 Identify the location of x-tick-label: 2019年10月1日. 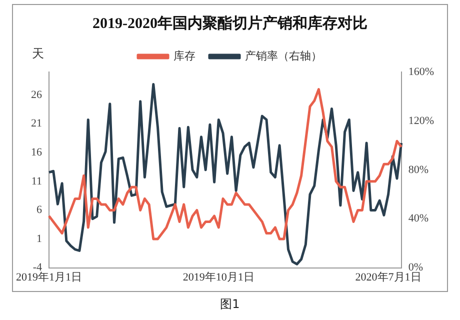
(218, 277).